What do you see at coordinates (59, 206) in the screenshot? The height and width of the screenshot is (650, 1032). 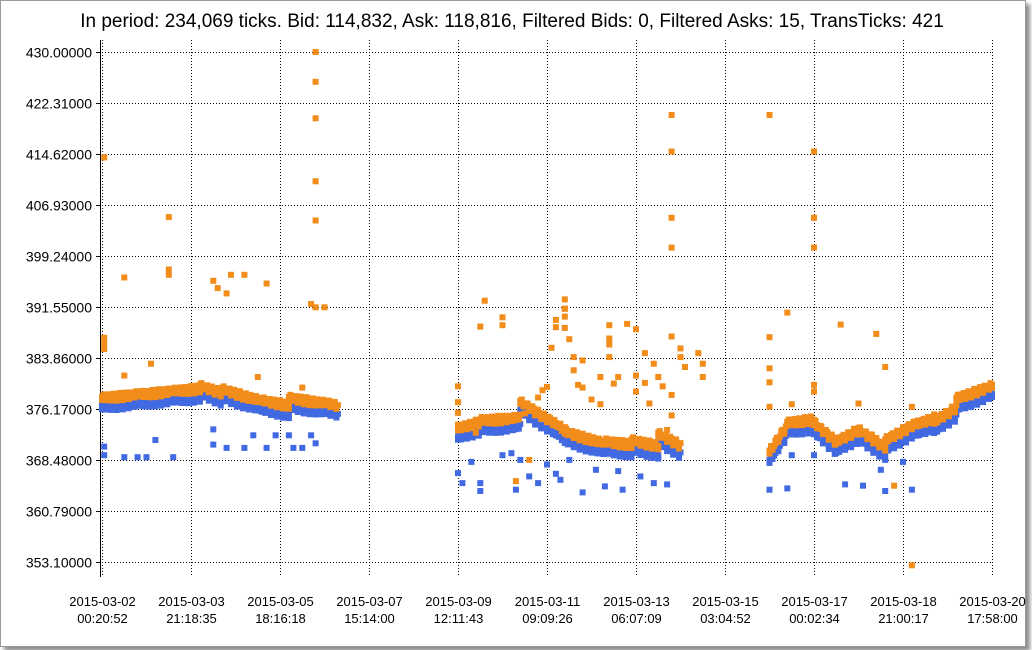 I see `y-tick-label: 406.93000` at bounding box center [59, 206].